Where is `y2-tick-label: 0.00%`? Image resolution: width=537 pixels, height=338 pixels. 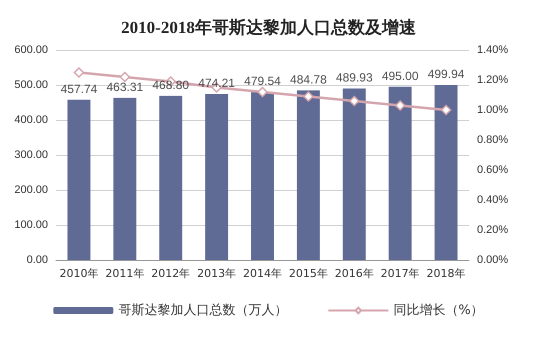 y2-tick-label: 0.00% is located at coordinates (492, 260).